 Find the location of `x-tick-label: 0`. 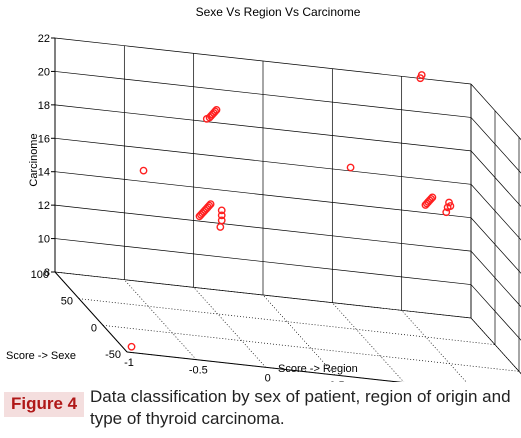

x-tick-label: 0 is located at coordinates (268, 377).